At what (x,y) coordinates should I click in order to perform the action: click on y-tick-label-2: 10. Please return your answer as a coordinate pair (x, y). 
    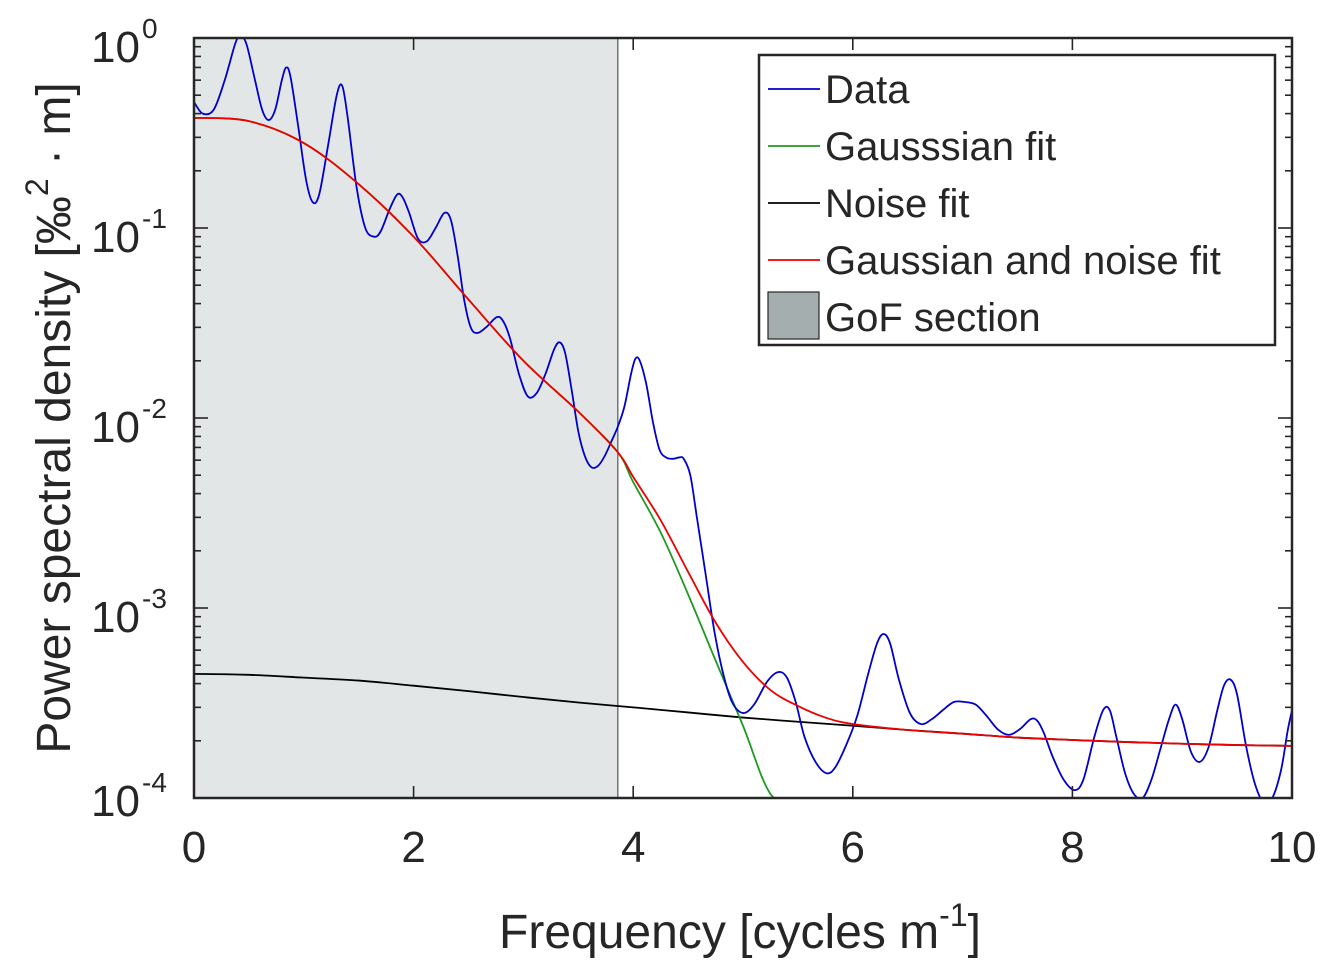
    Looking at the image, I should click on (115, 427).